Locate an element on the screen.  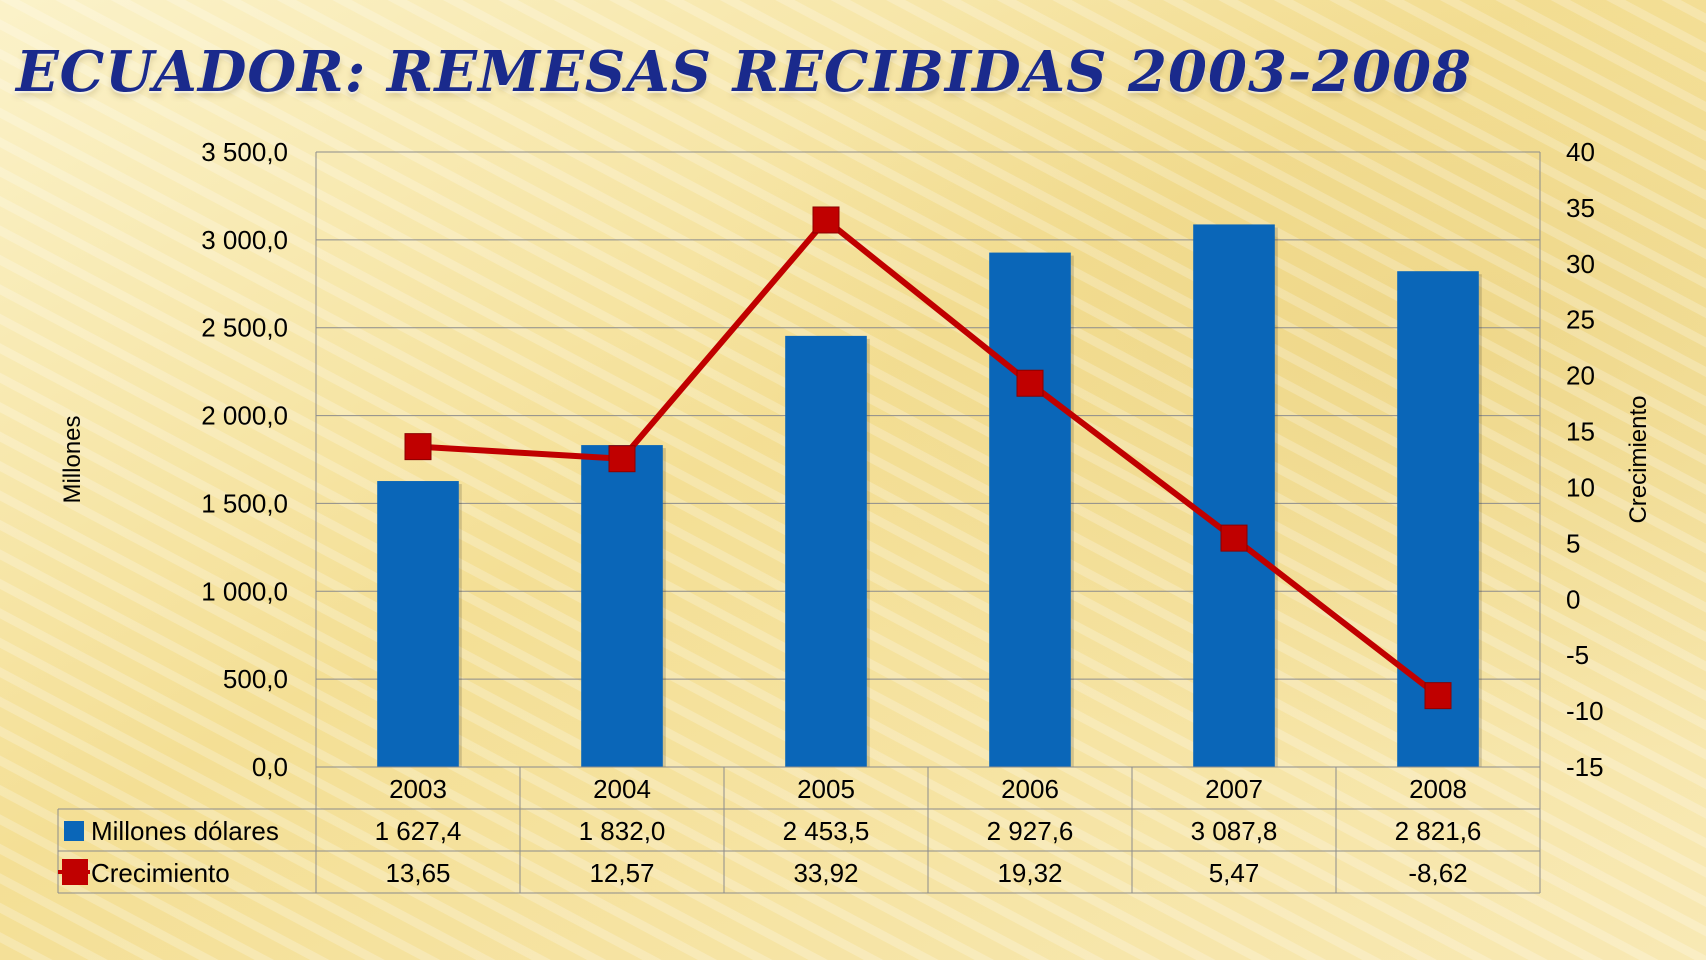
y-axis-title: Millones is located at coordinates (72, 459).